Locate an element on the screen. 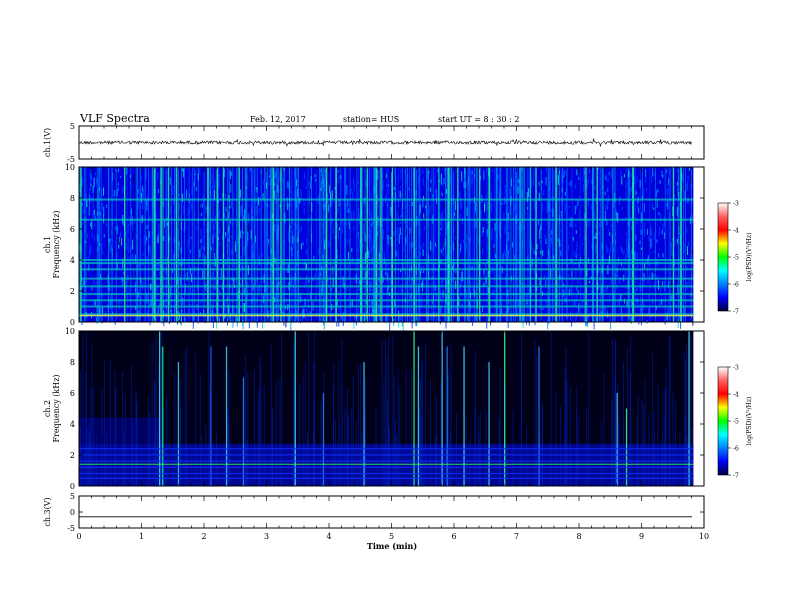  ytick-label-p3-0: 5 is located at coordinates (72, 496).